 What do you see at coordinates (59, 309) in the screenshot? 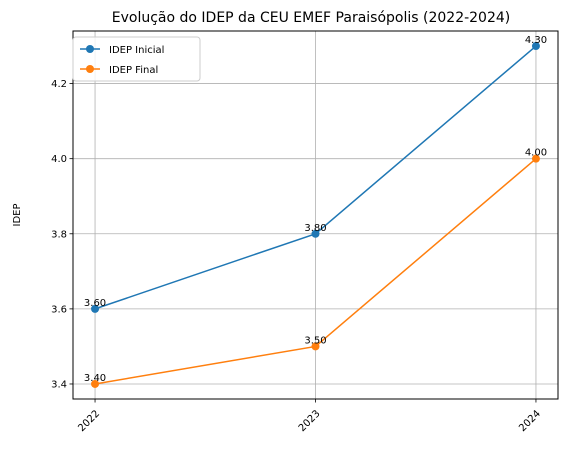
I see `y-tick-label: 3.6` at bounding box center [59, 309].